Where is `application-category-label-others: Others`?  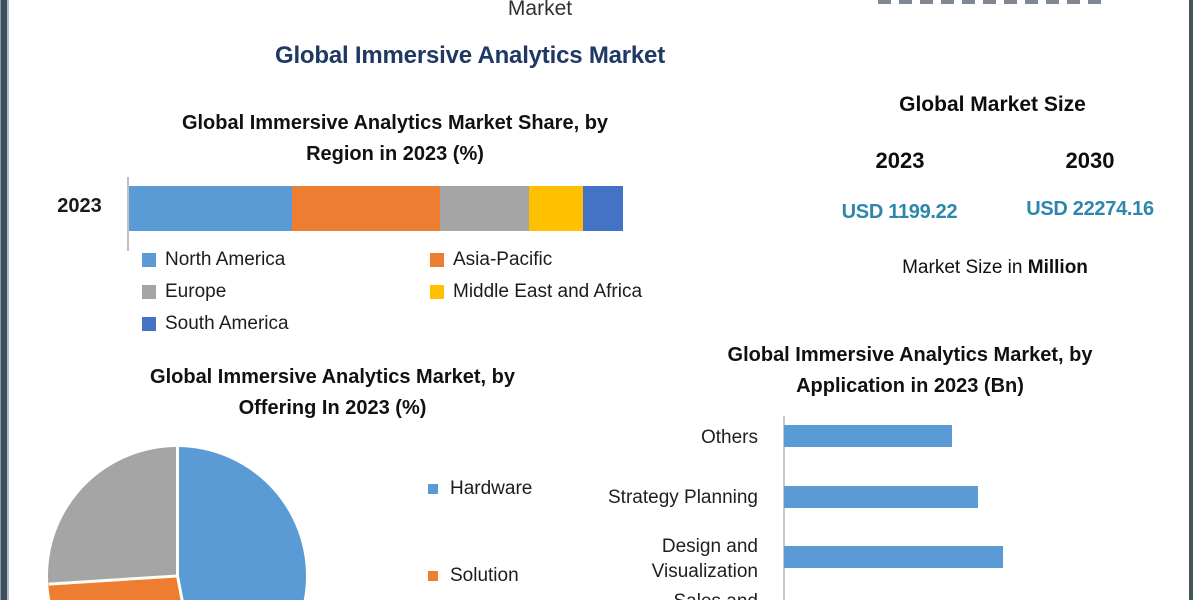 application-category-label-others: Others is located at coordinates (729, 437).